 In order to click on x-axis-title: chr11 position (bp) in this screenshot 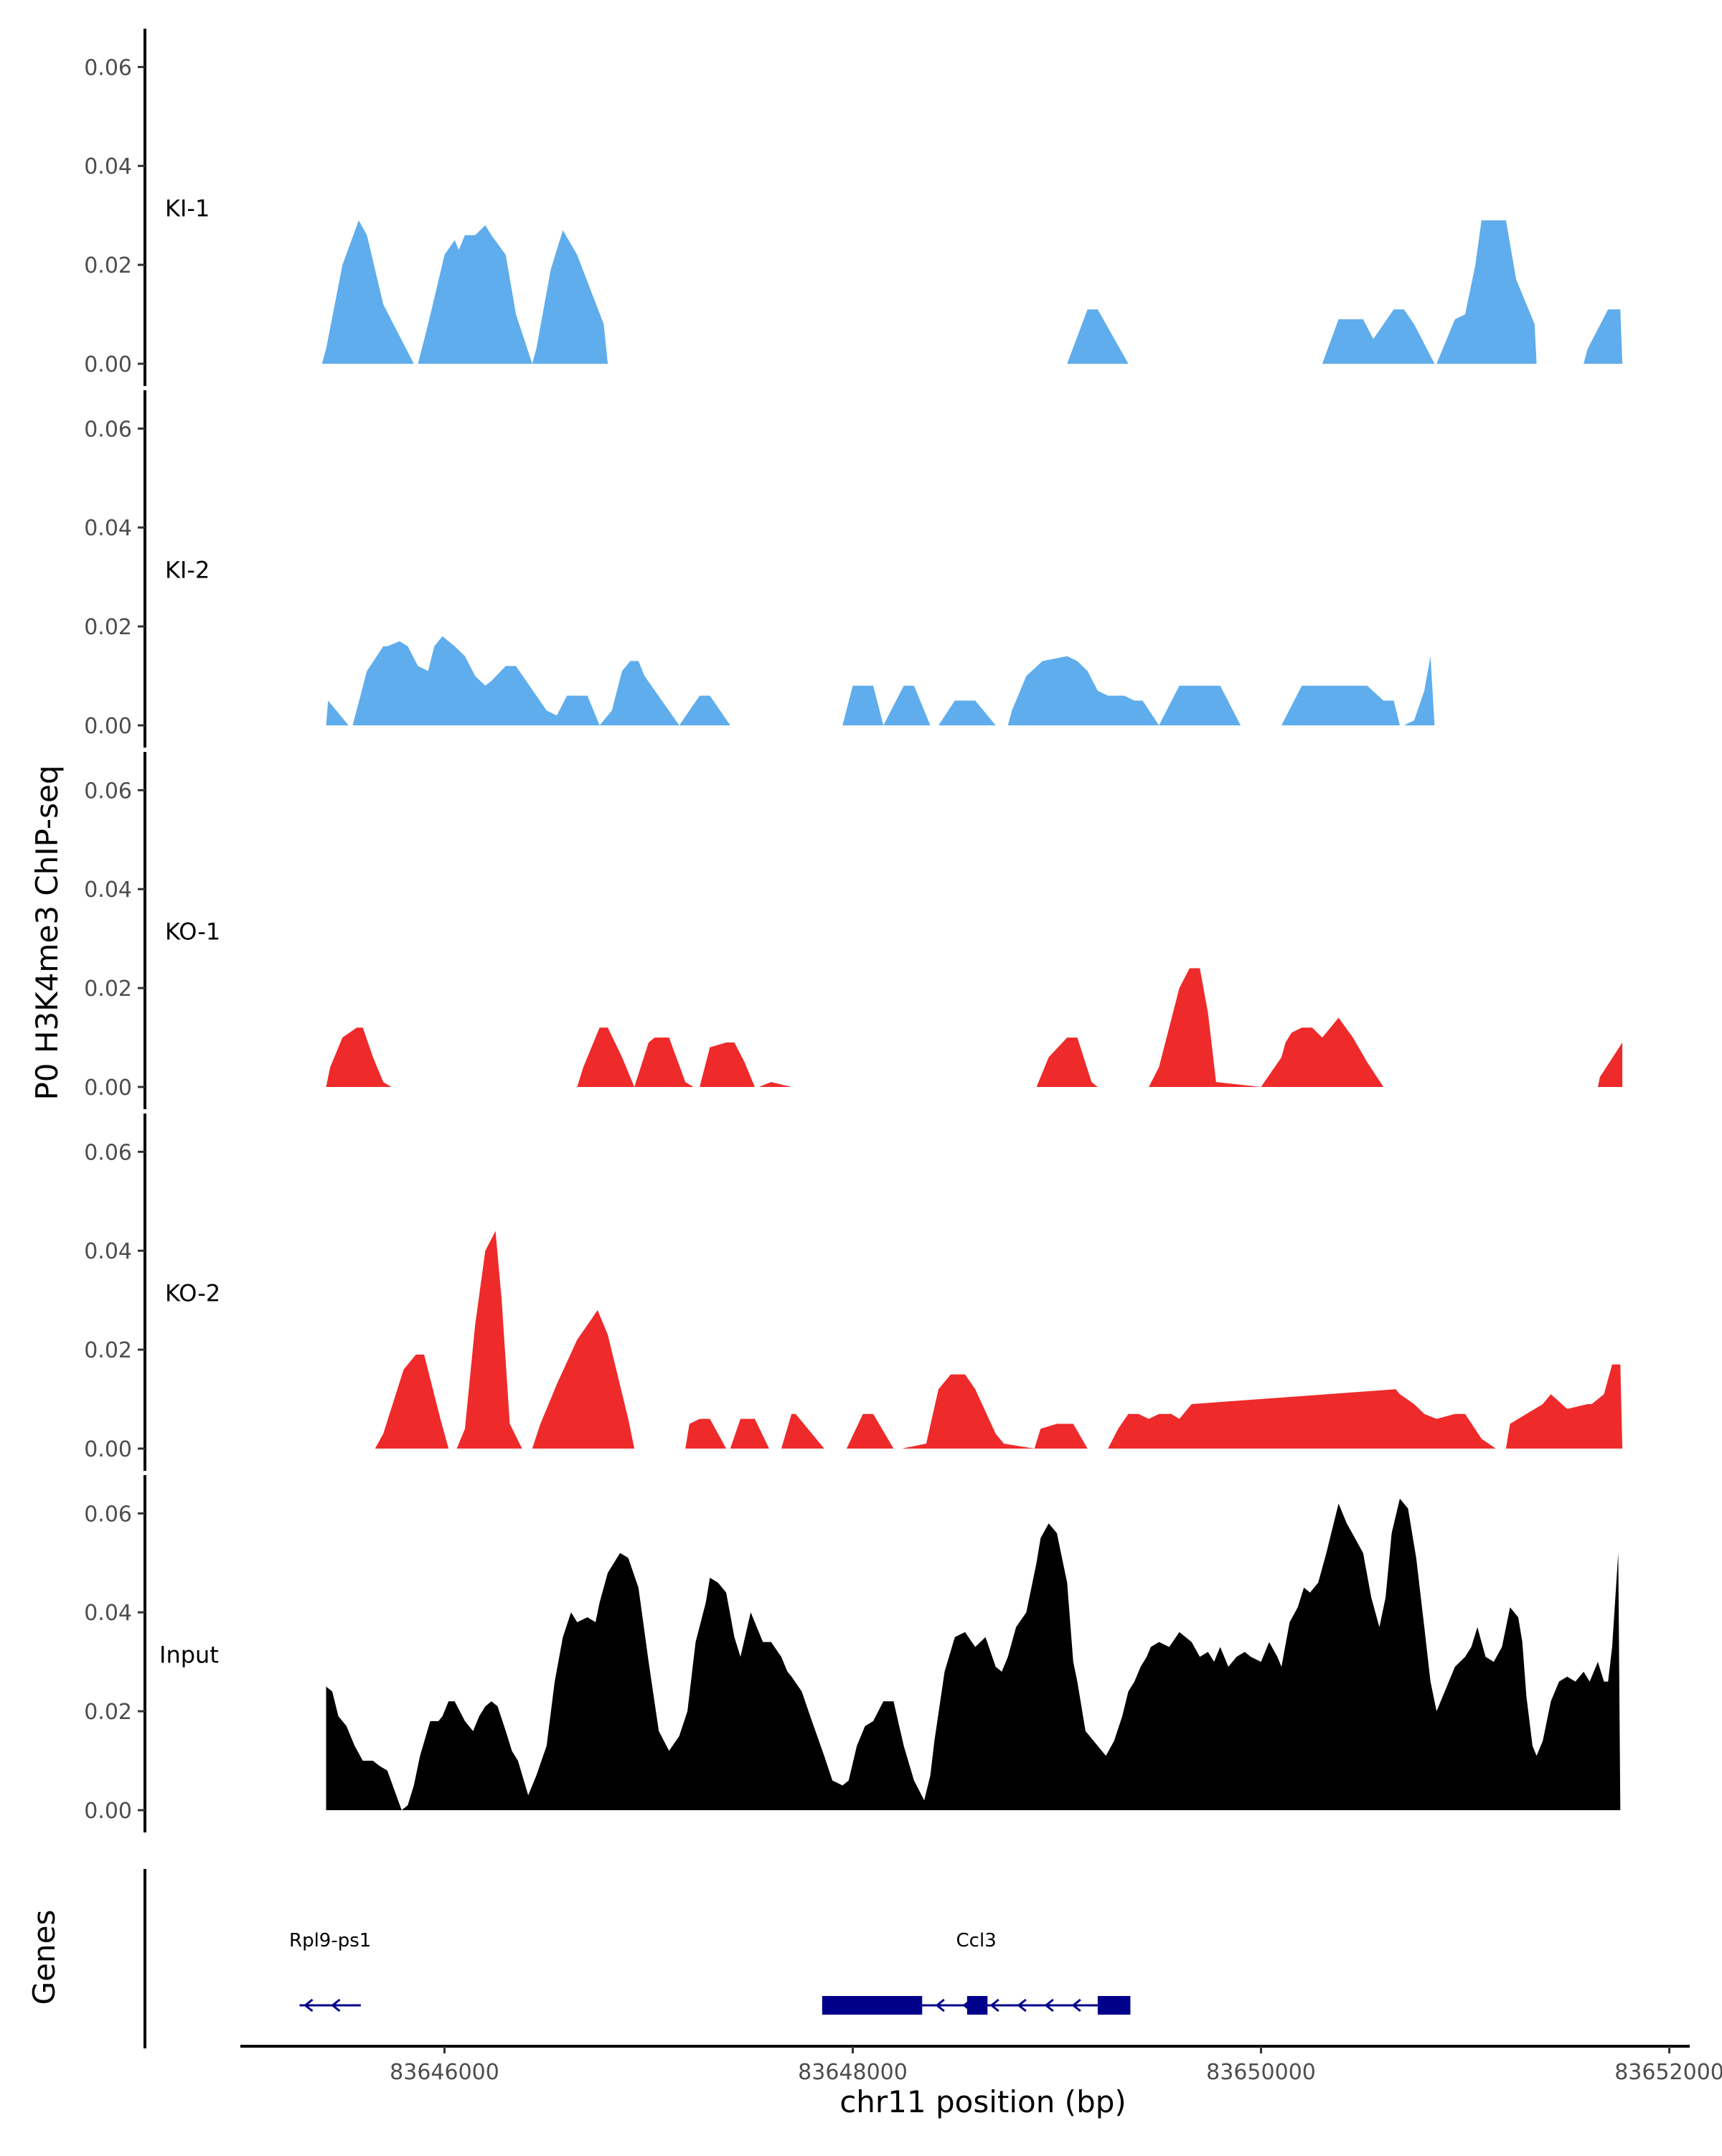, I will do `click(982, 2101)`.